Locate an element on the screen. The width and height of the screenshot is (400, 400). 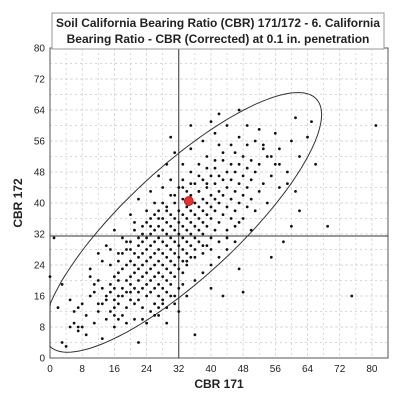
x-tick-label: 24 is located at coordinates (147, 369).